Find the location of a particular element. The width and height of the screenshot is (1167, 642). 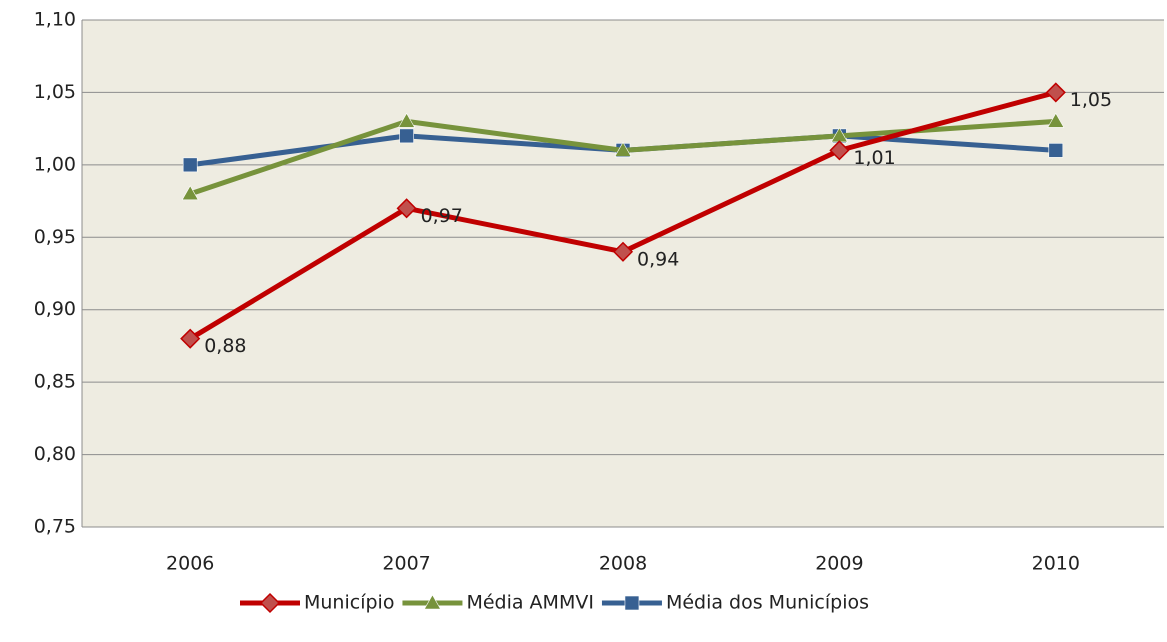

x-tick-label: 2009 is located at coordinates (839, 564).